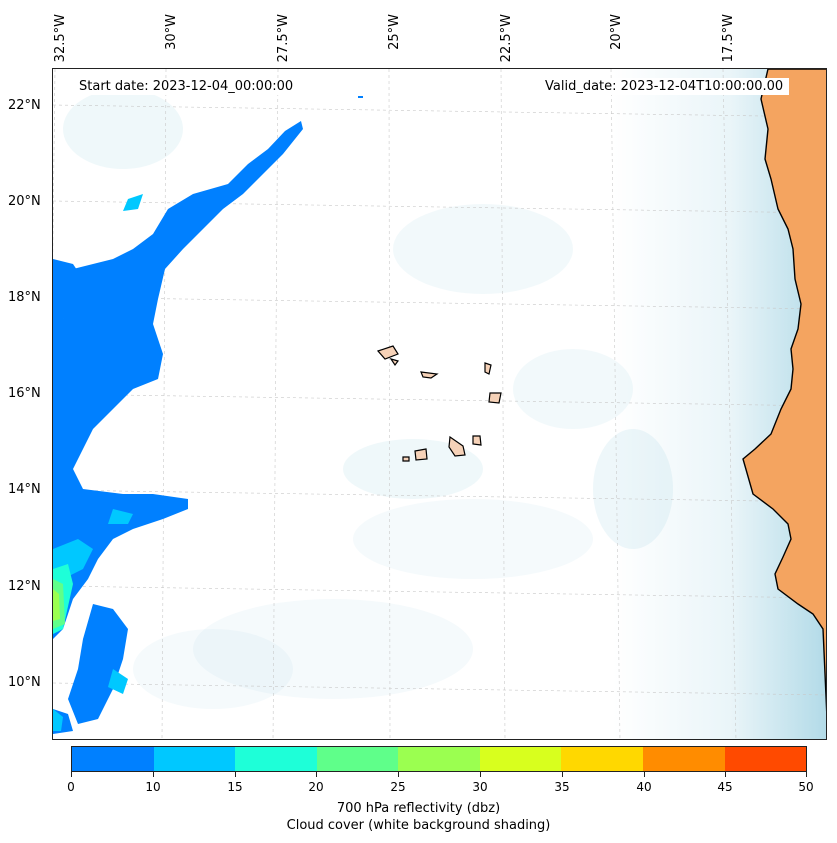 This screenshot has width=837, height=843. Describe the element at coordinates (24, 586) in the screenshot. I see `lat-label-12n: 12°N` at that location.